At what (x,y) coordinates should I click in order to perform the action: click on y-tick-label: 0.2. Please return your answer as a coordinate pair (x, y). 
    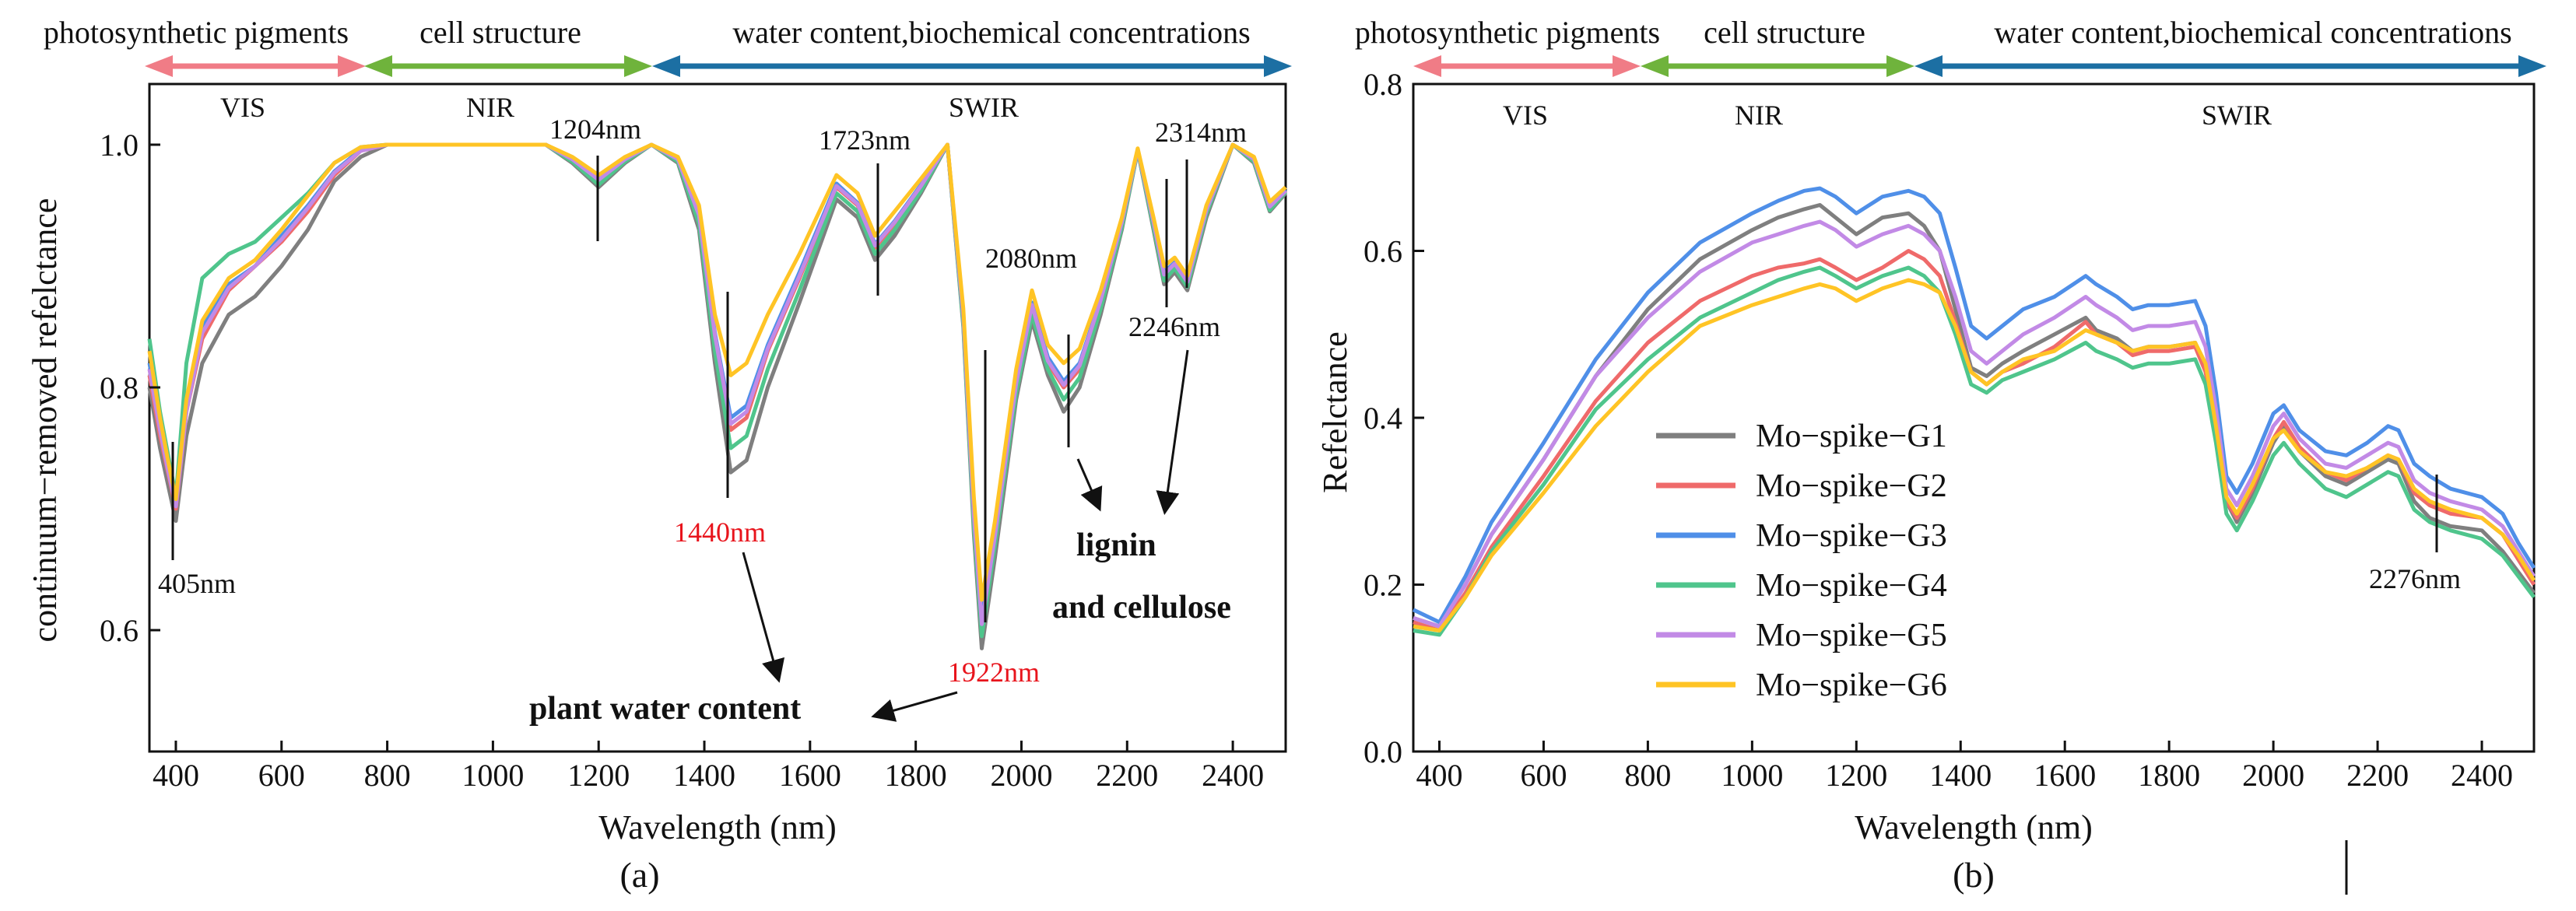
    Looking at the image, I should click on (1383, 585).